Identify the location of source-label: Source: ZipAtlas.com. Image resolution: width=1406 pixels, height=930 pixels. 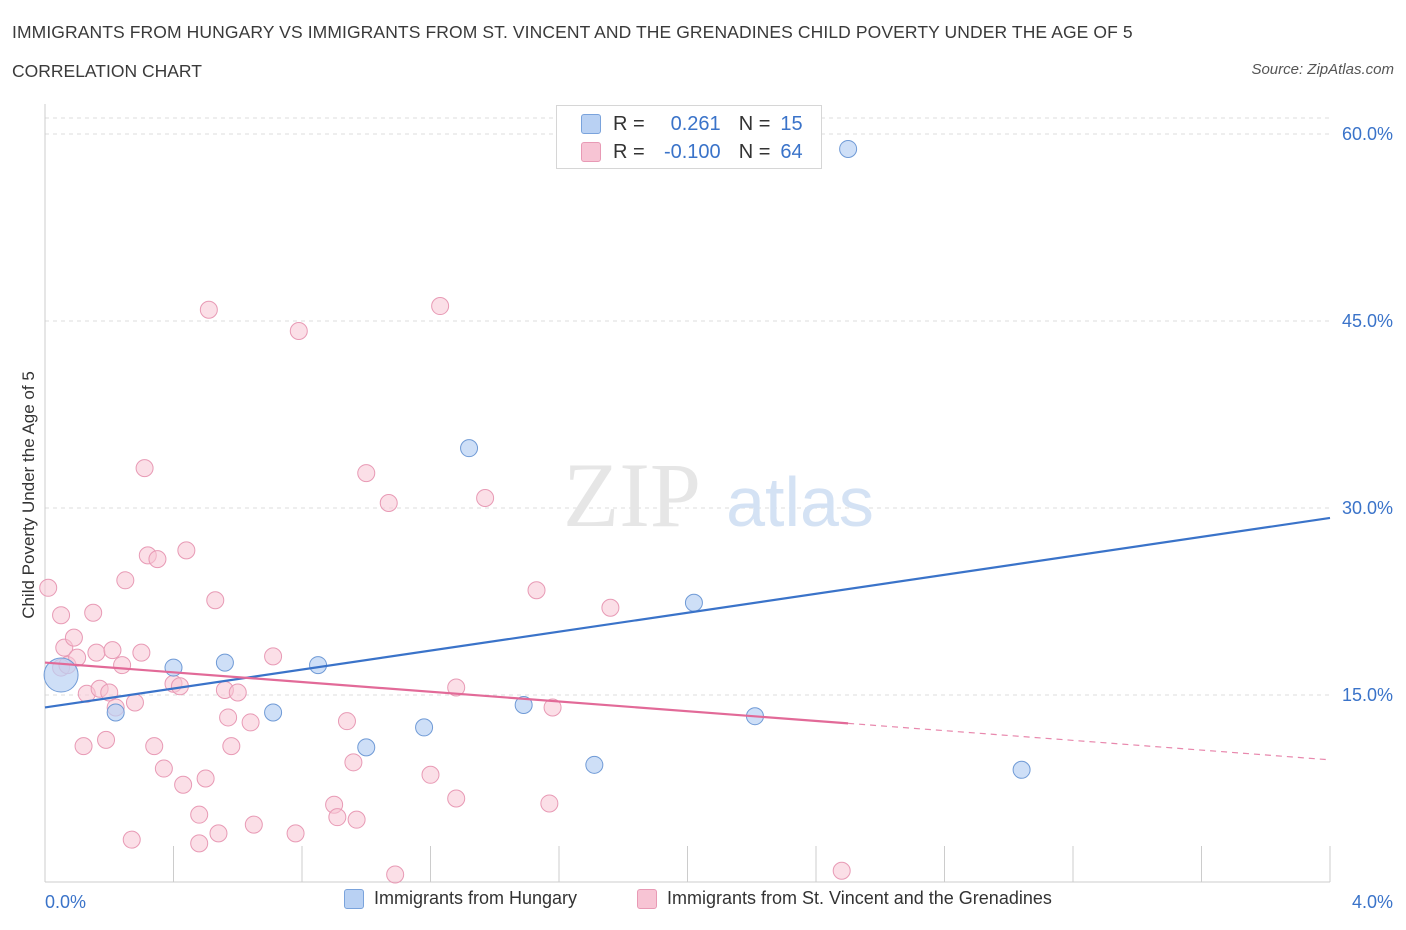
(1322, 69).